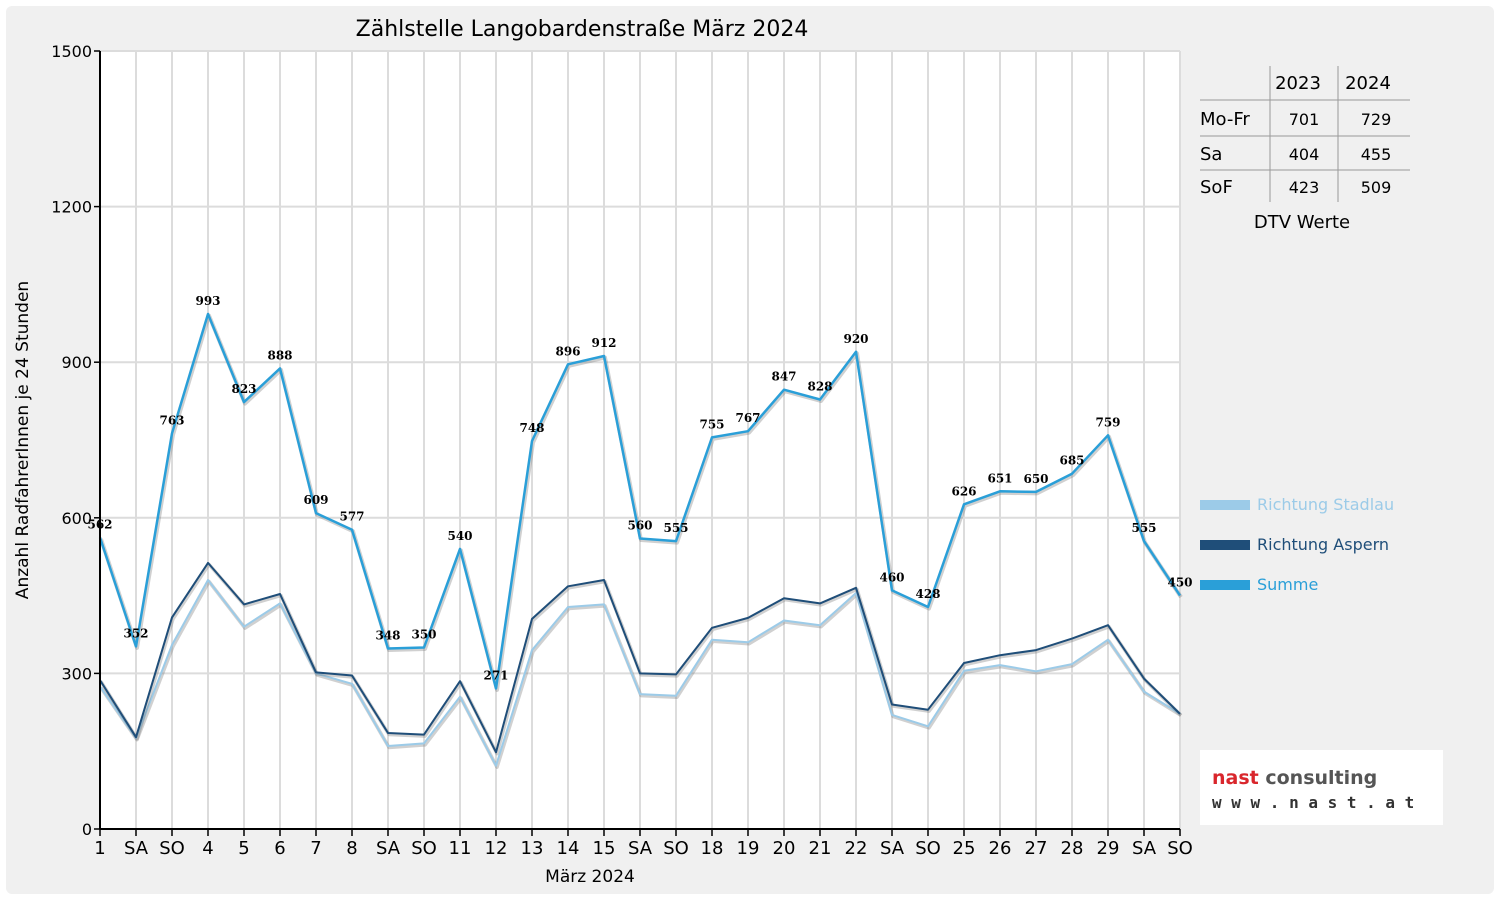 The height and width of the screenshot is (900, 1500). What do you see at coordinates (582, 29) in the screenshot?
I see `chart-title: Zählstelle Langobardenstraße März 2024` at bounding box center [582, 29].